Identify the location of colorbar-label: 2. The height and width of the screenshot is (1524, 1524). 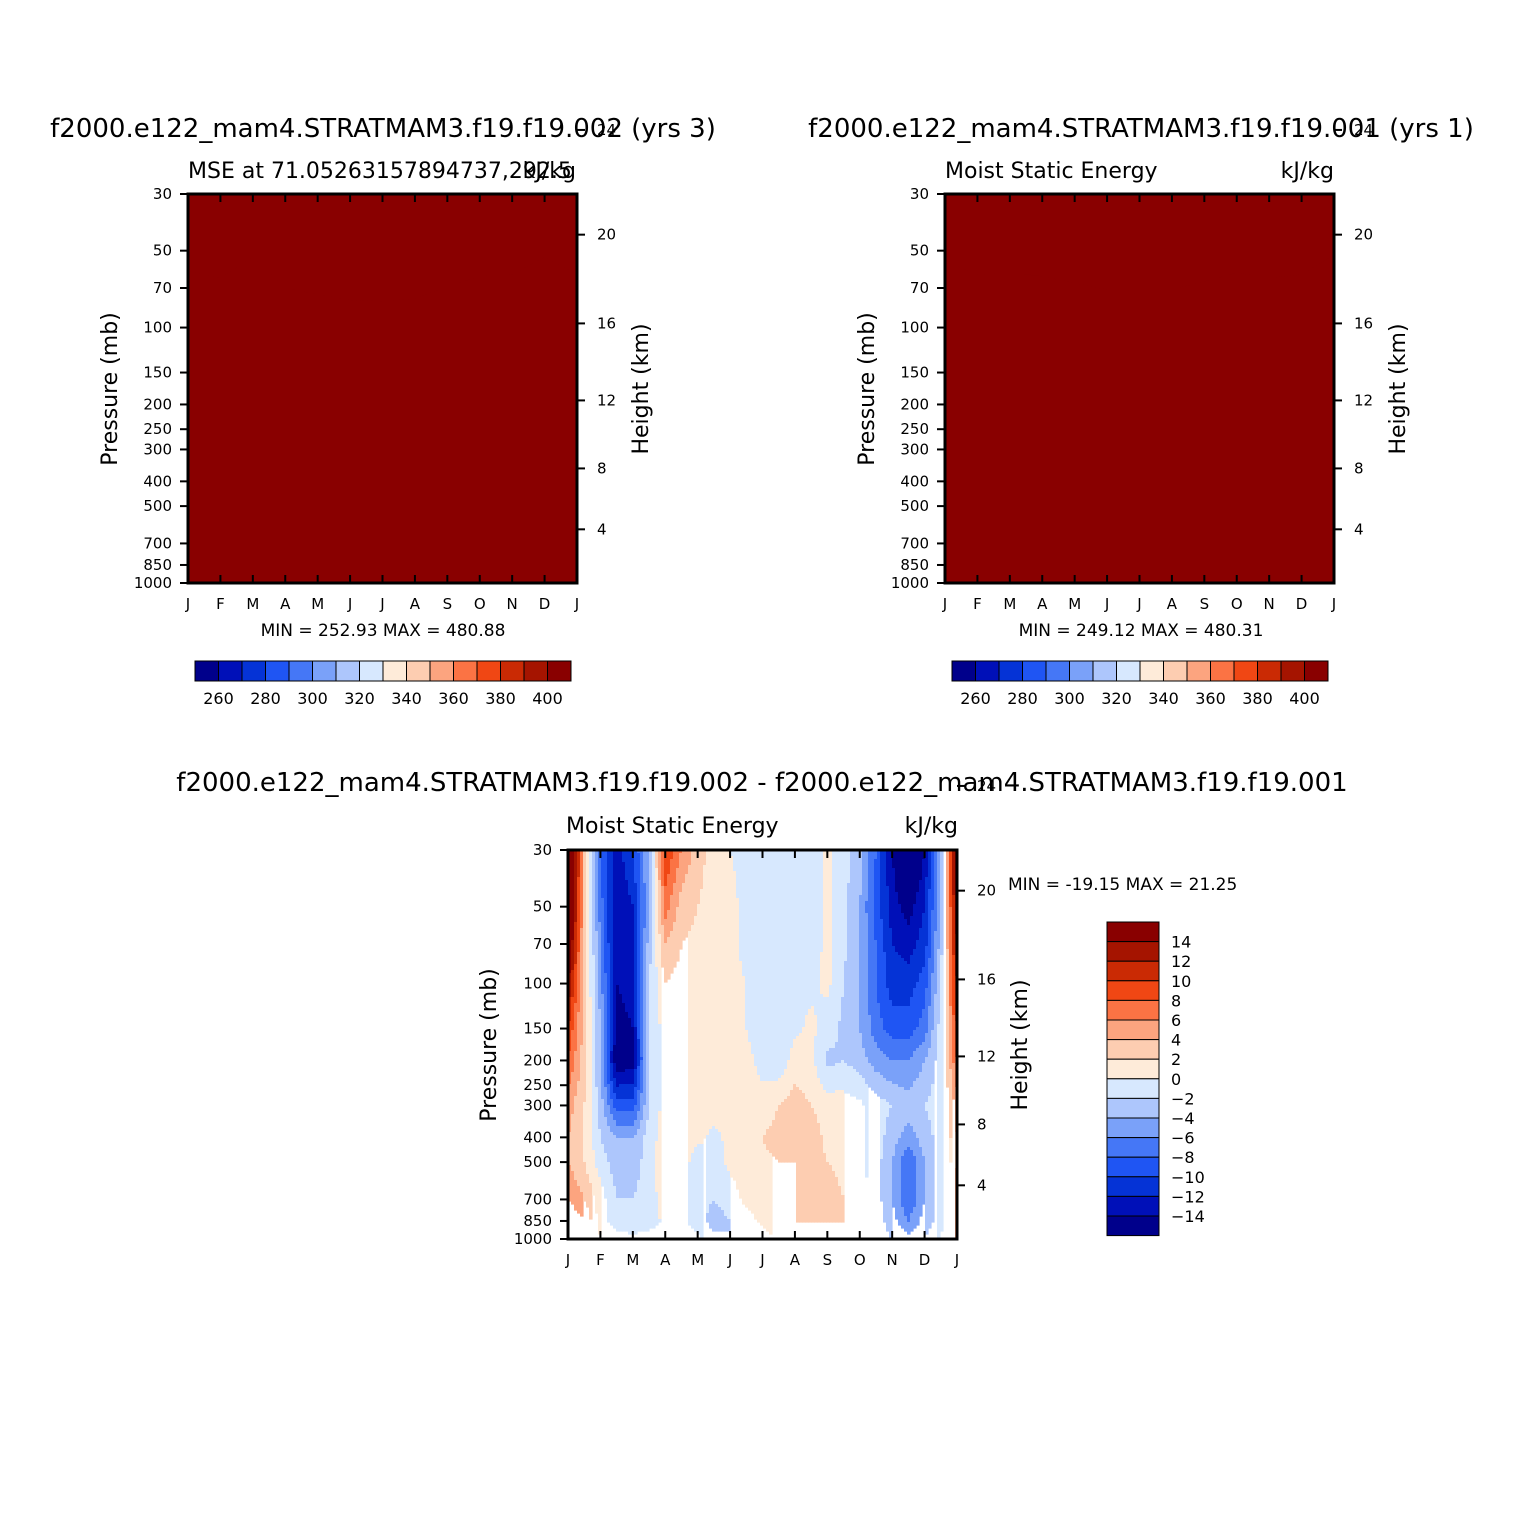
(1176, 1059).